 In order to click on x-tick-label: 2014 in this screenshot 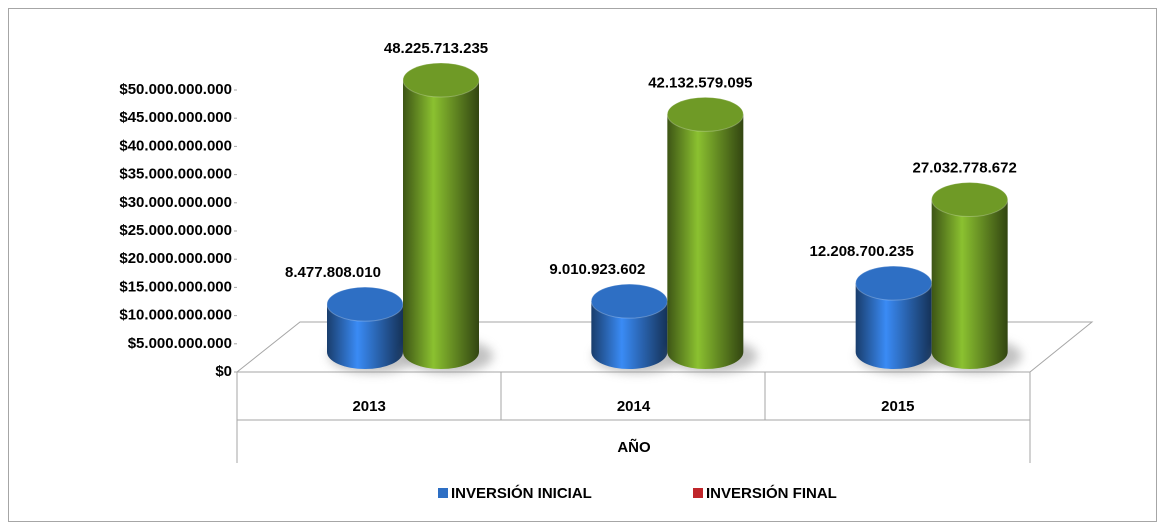, I will do `click(634, 406)`.